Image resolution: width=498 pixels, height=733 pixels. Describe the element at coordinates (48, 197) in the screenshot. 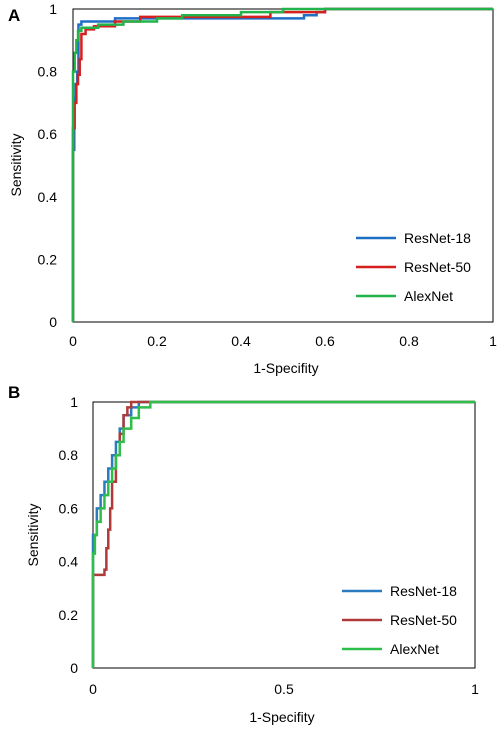

I see `panel-a-y-tick-label: 0.4` at that location.